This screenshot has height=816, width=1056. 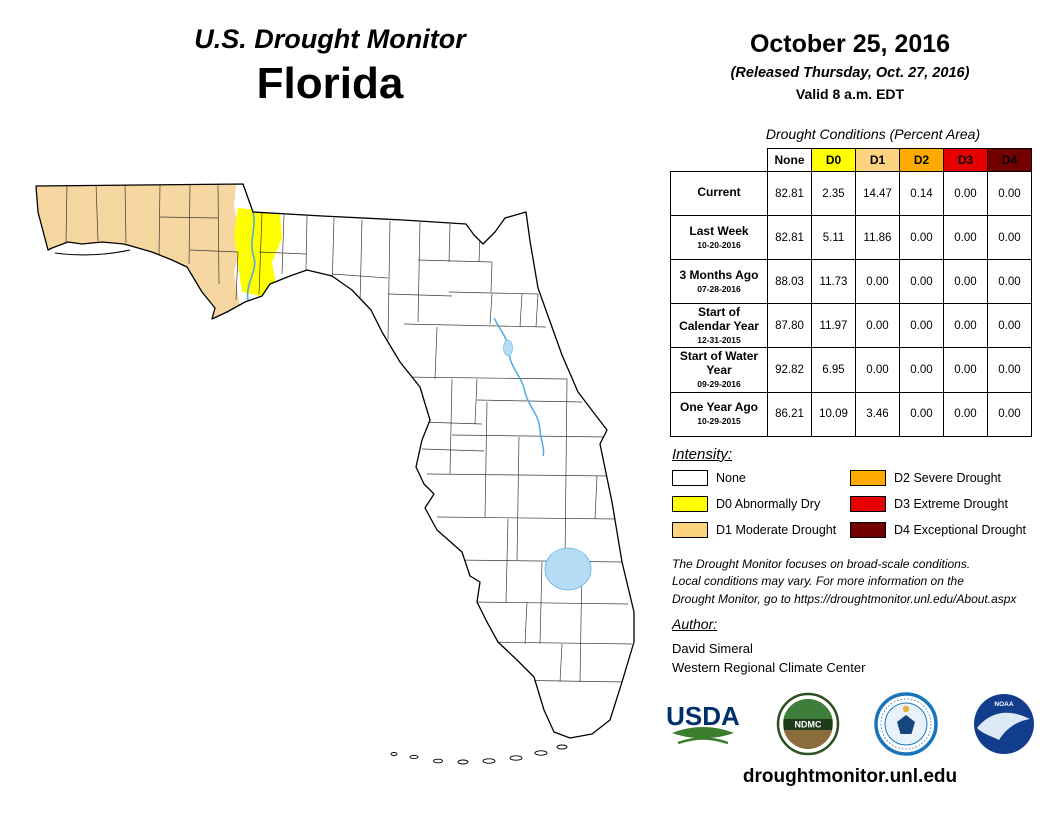 What do you see at coordinates (877, 414) in the screenshot?
I see `table-cell: 3.46` at bounding box center [877, 414].